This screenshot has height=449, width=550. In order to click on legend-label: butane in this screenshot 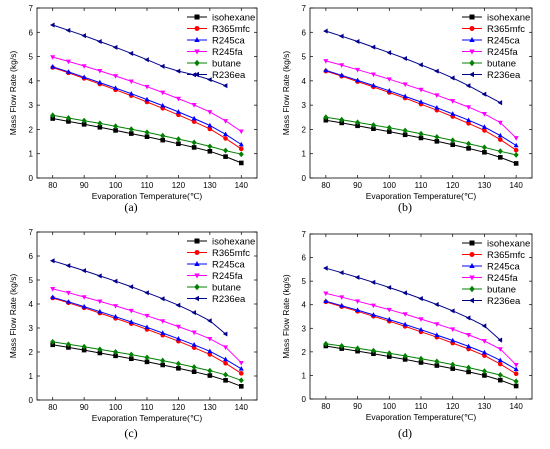, I will do `click(501, 290)`.